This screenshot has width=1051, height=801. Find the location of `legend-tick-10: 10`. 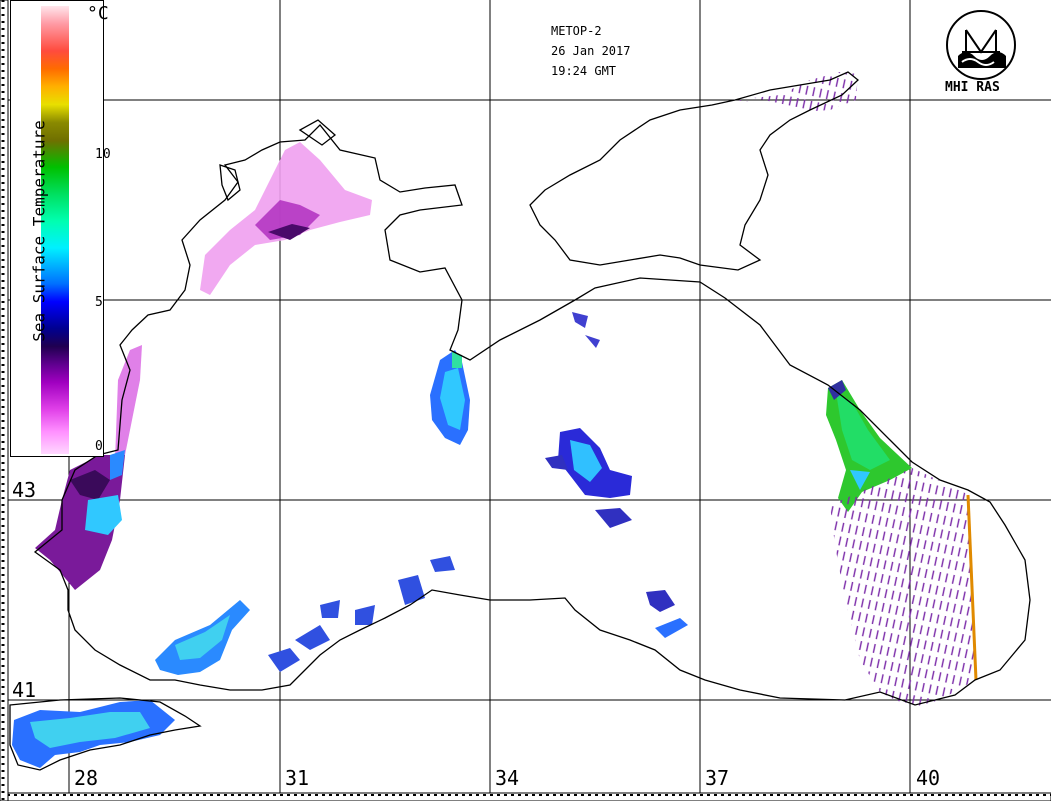

legend-tick-10: 10 is located at coordinates (103, 154).